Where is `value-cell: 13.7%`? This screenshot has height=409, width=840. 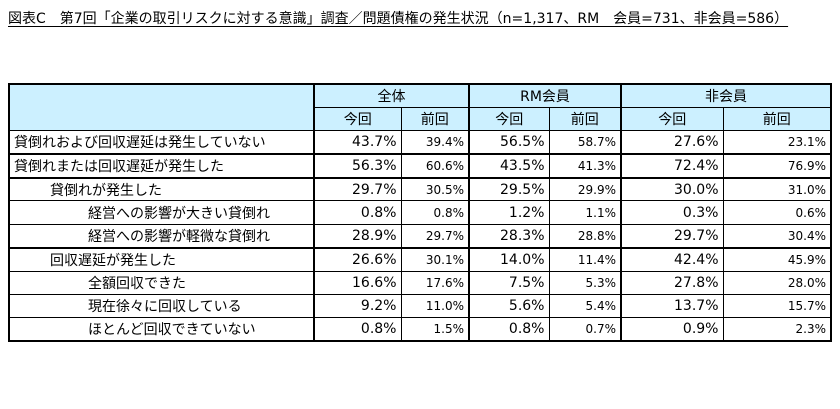 value-cell: 13.7% is located at coordinates (672, 306).